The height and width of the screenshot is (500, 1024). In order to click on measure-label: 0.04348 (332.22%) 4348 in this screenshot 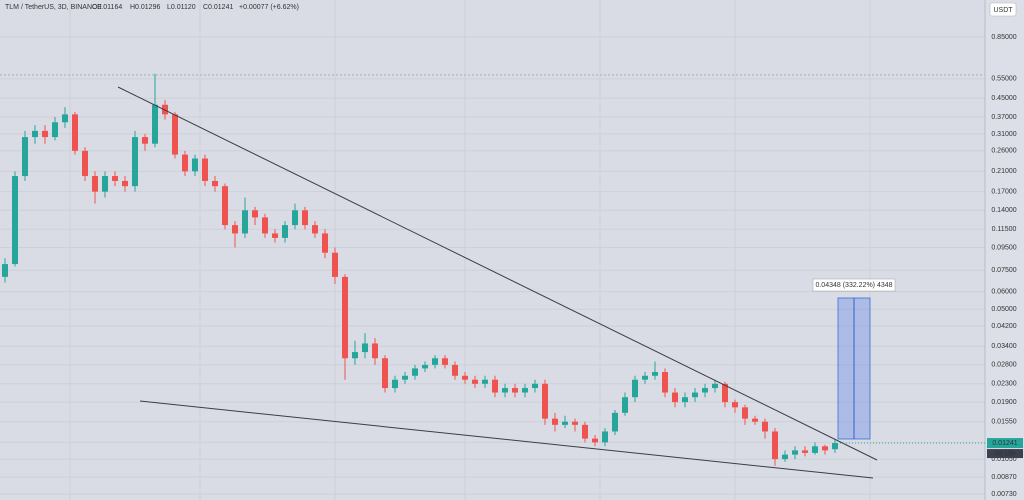, I will do `click(853, 285)`.